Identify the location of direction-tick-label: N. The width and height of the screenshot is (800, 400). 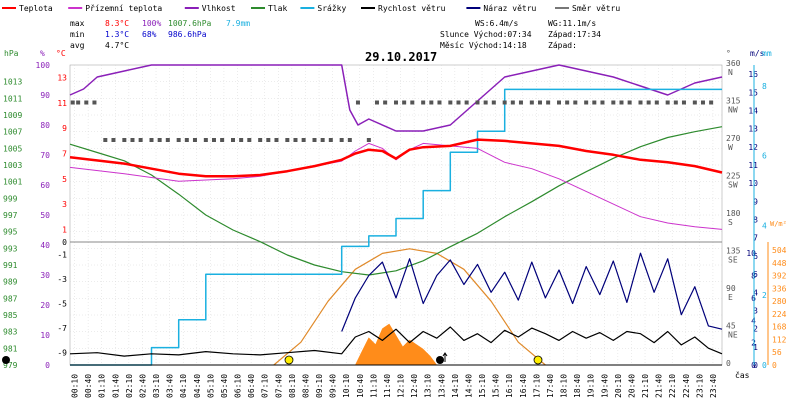
(730, 72).